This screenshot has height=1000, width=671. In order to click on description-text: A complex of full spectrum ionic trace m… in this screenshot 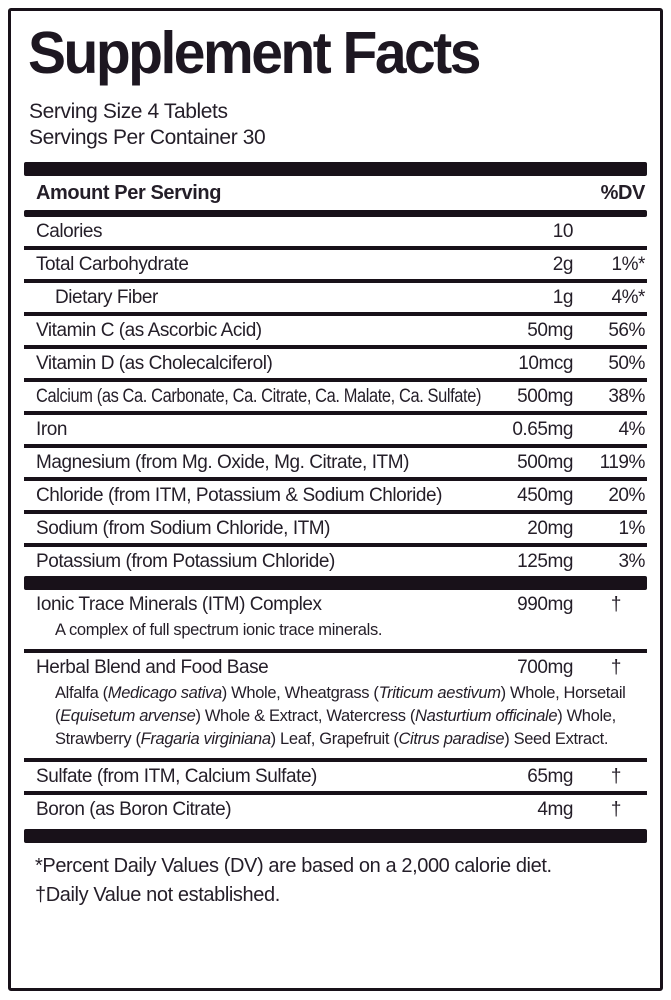, I will do `click(219, 630)`.